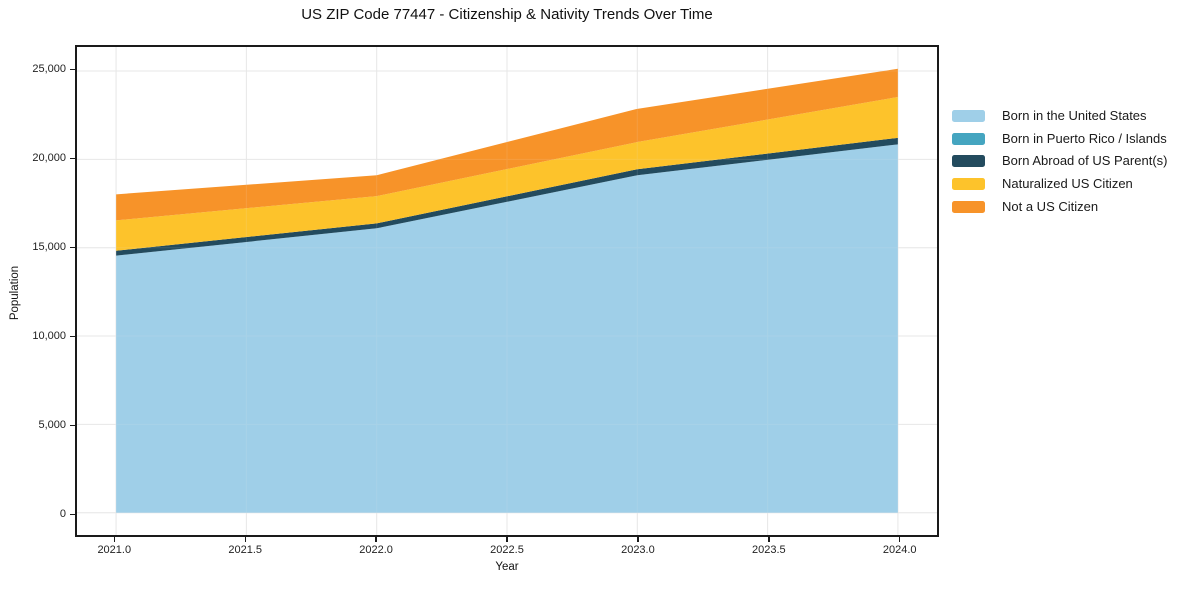  Describe the element at coordinates (638, 550) in the screenshot. I see `x-tick-label: 2023.0` at that location.